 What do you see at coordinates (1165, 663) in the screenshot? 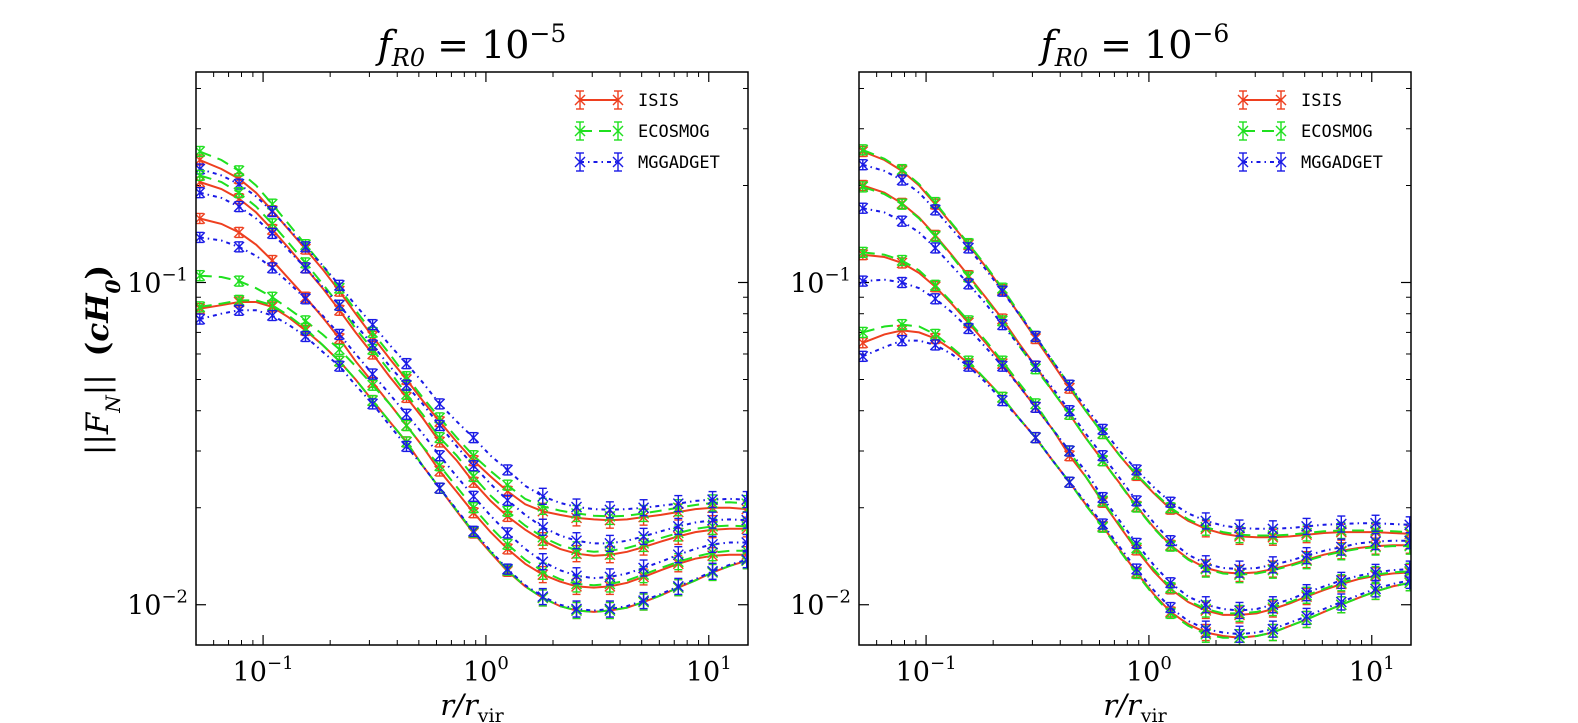
I see `panel2-x-tick-exp: 0` at bounding box center [1165, 663].